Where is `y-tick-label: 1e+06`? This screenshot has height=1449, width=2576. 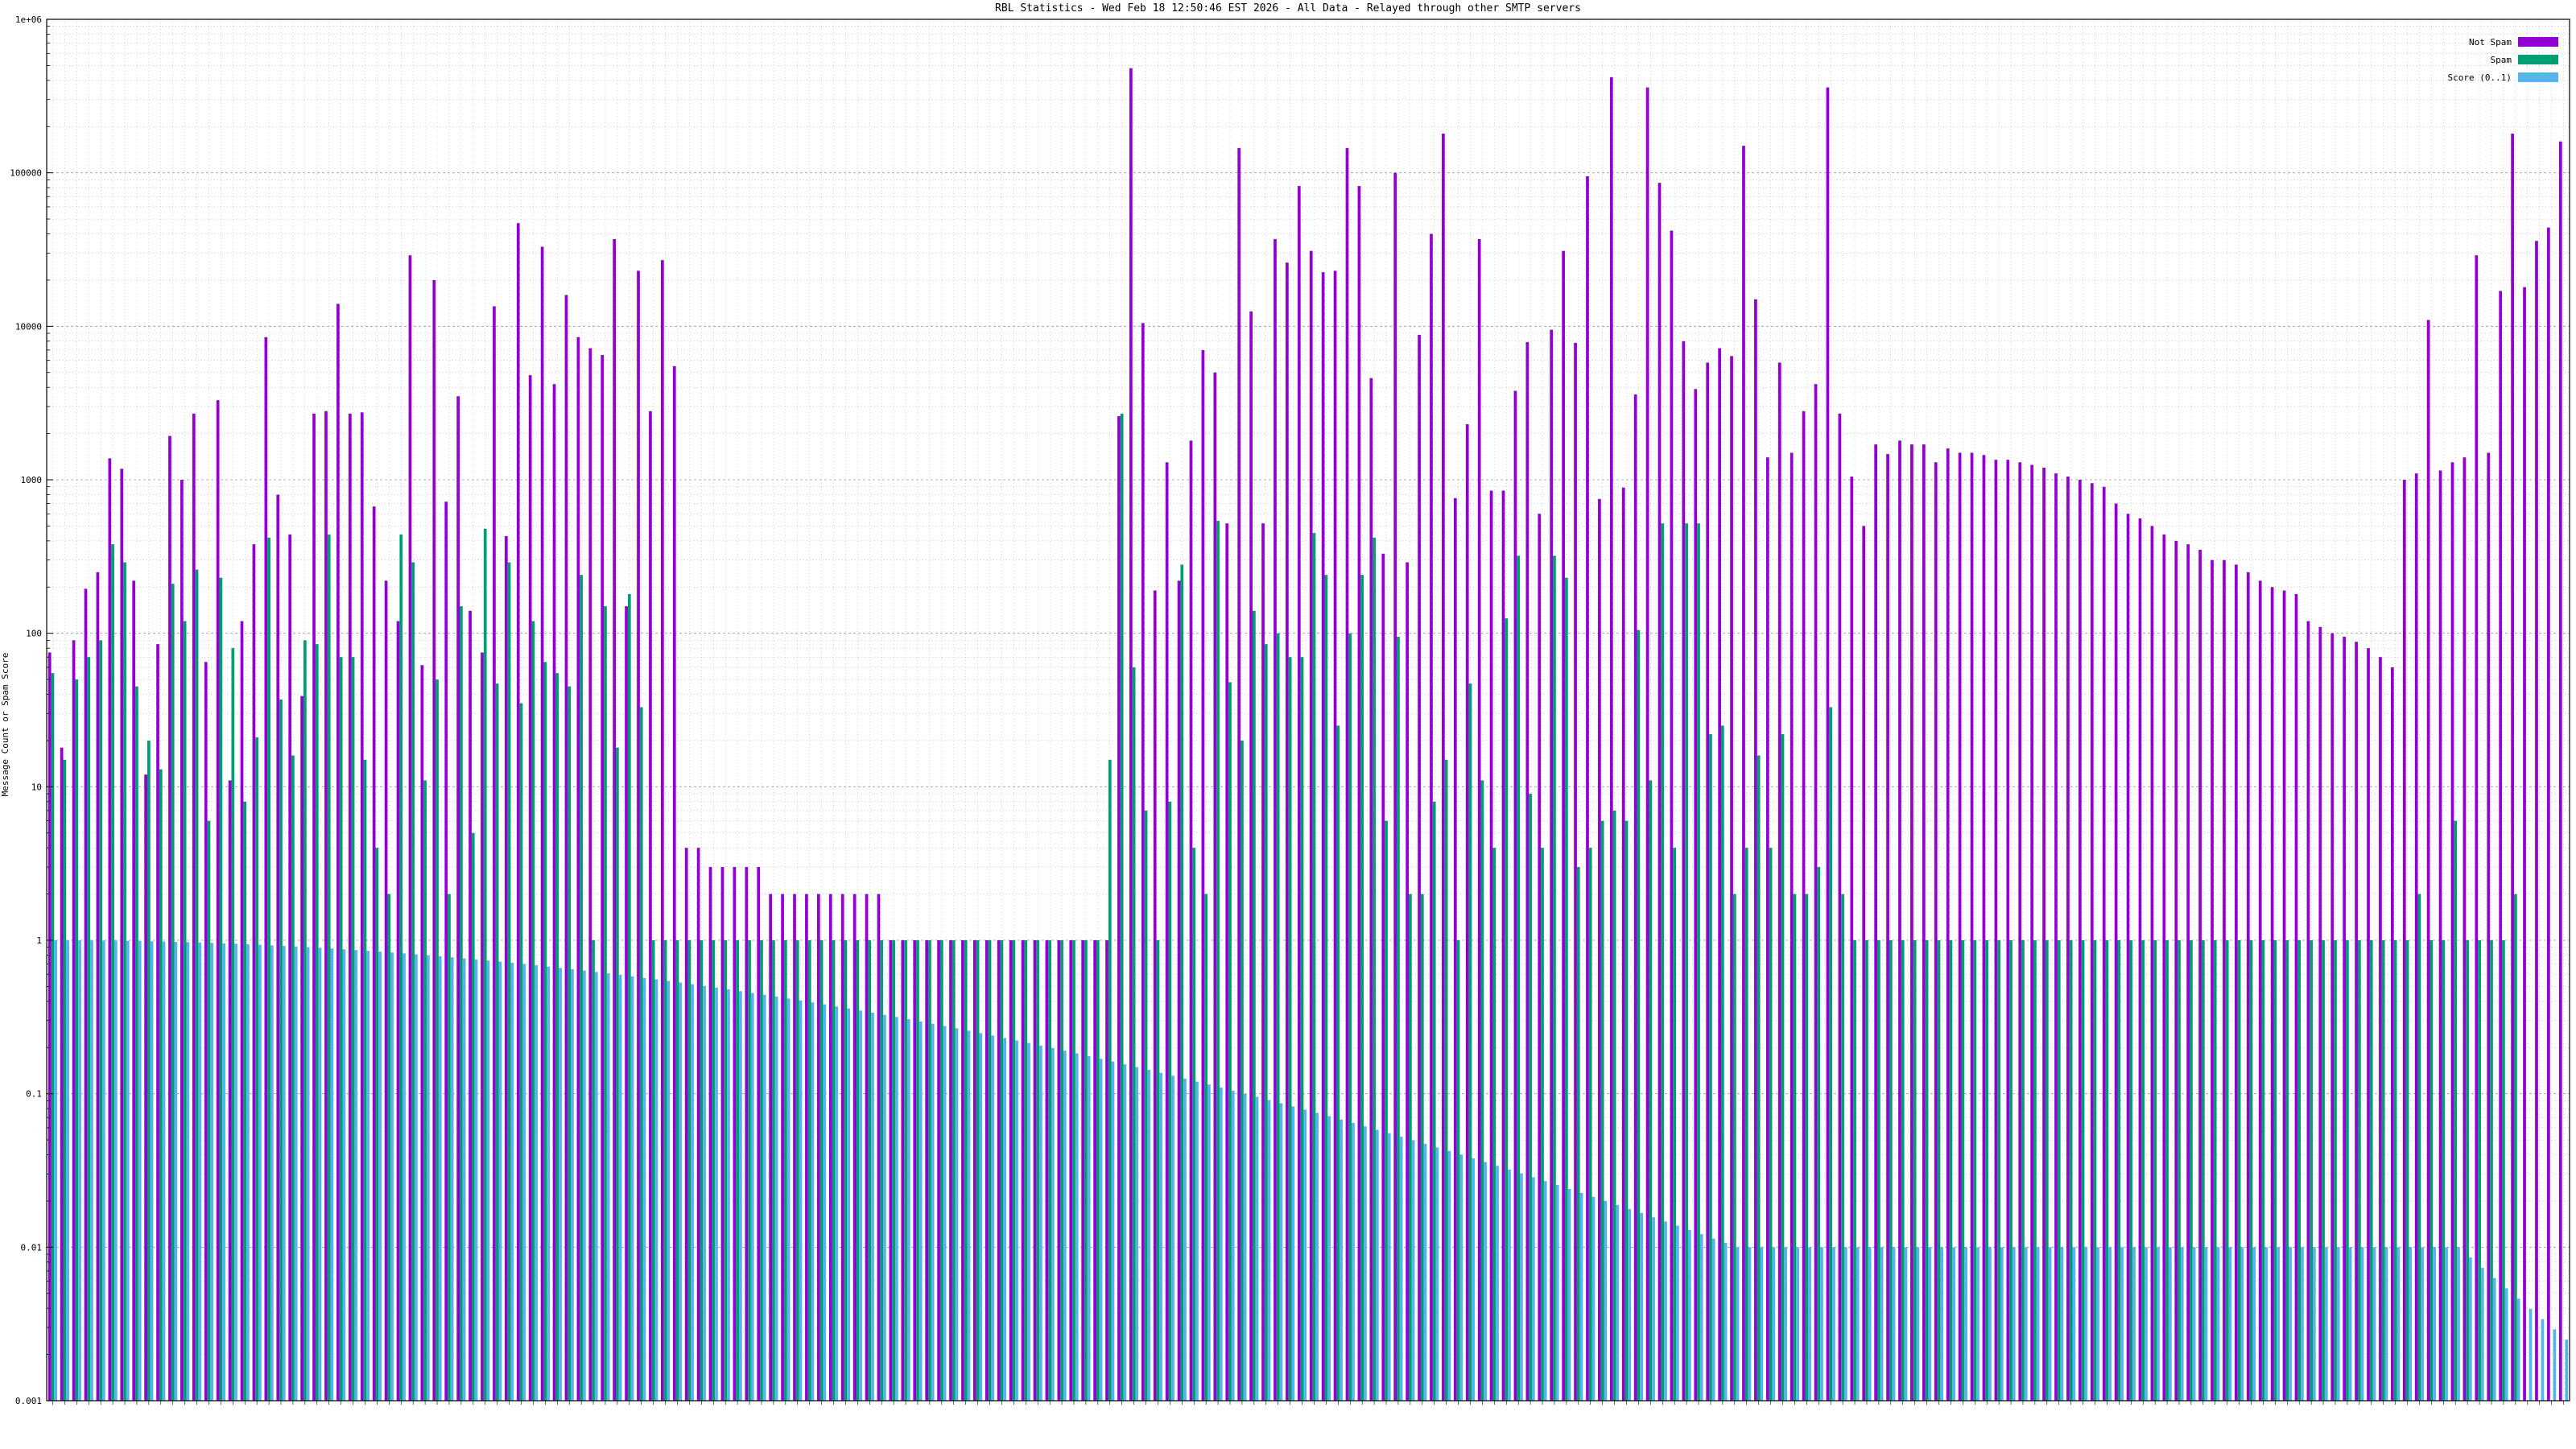
y-tick-label: 1e+06 is located at coordinates (28, 19).